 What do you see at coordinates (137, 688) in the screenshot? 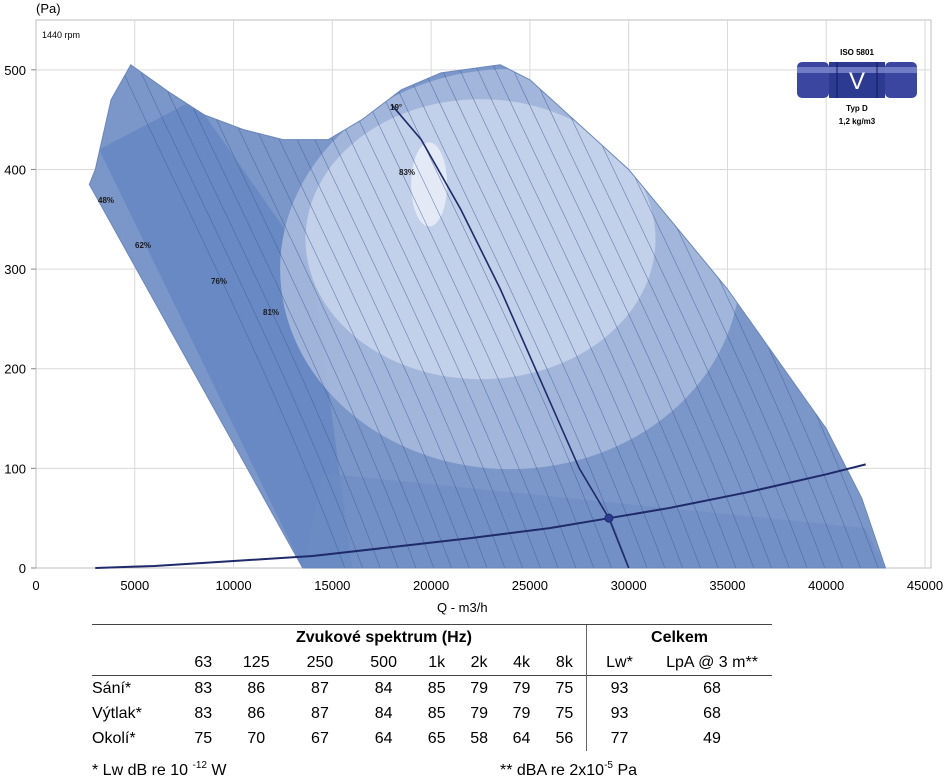
I see `row-label: Sání*` at bounding box center [137, 688].